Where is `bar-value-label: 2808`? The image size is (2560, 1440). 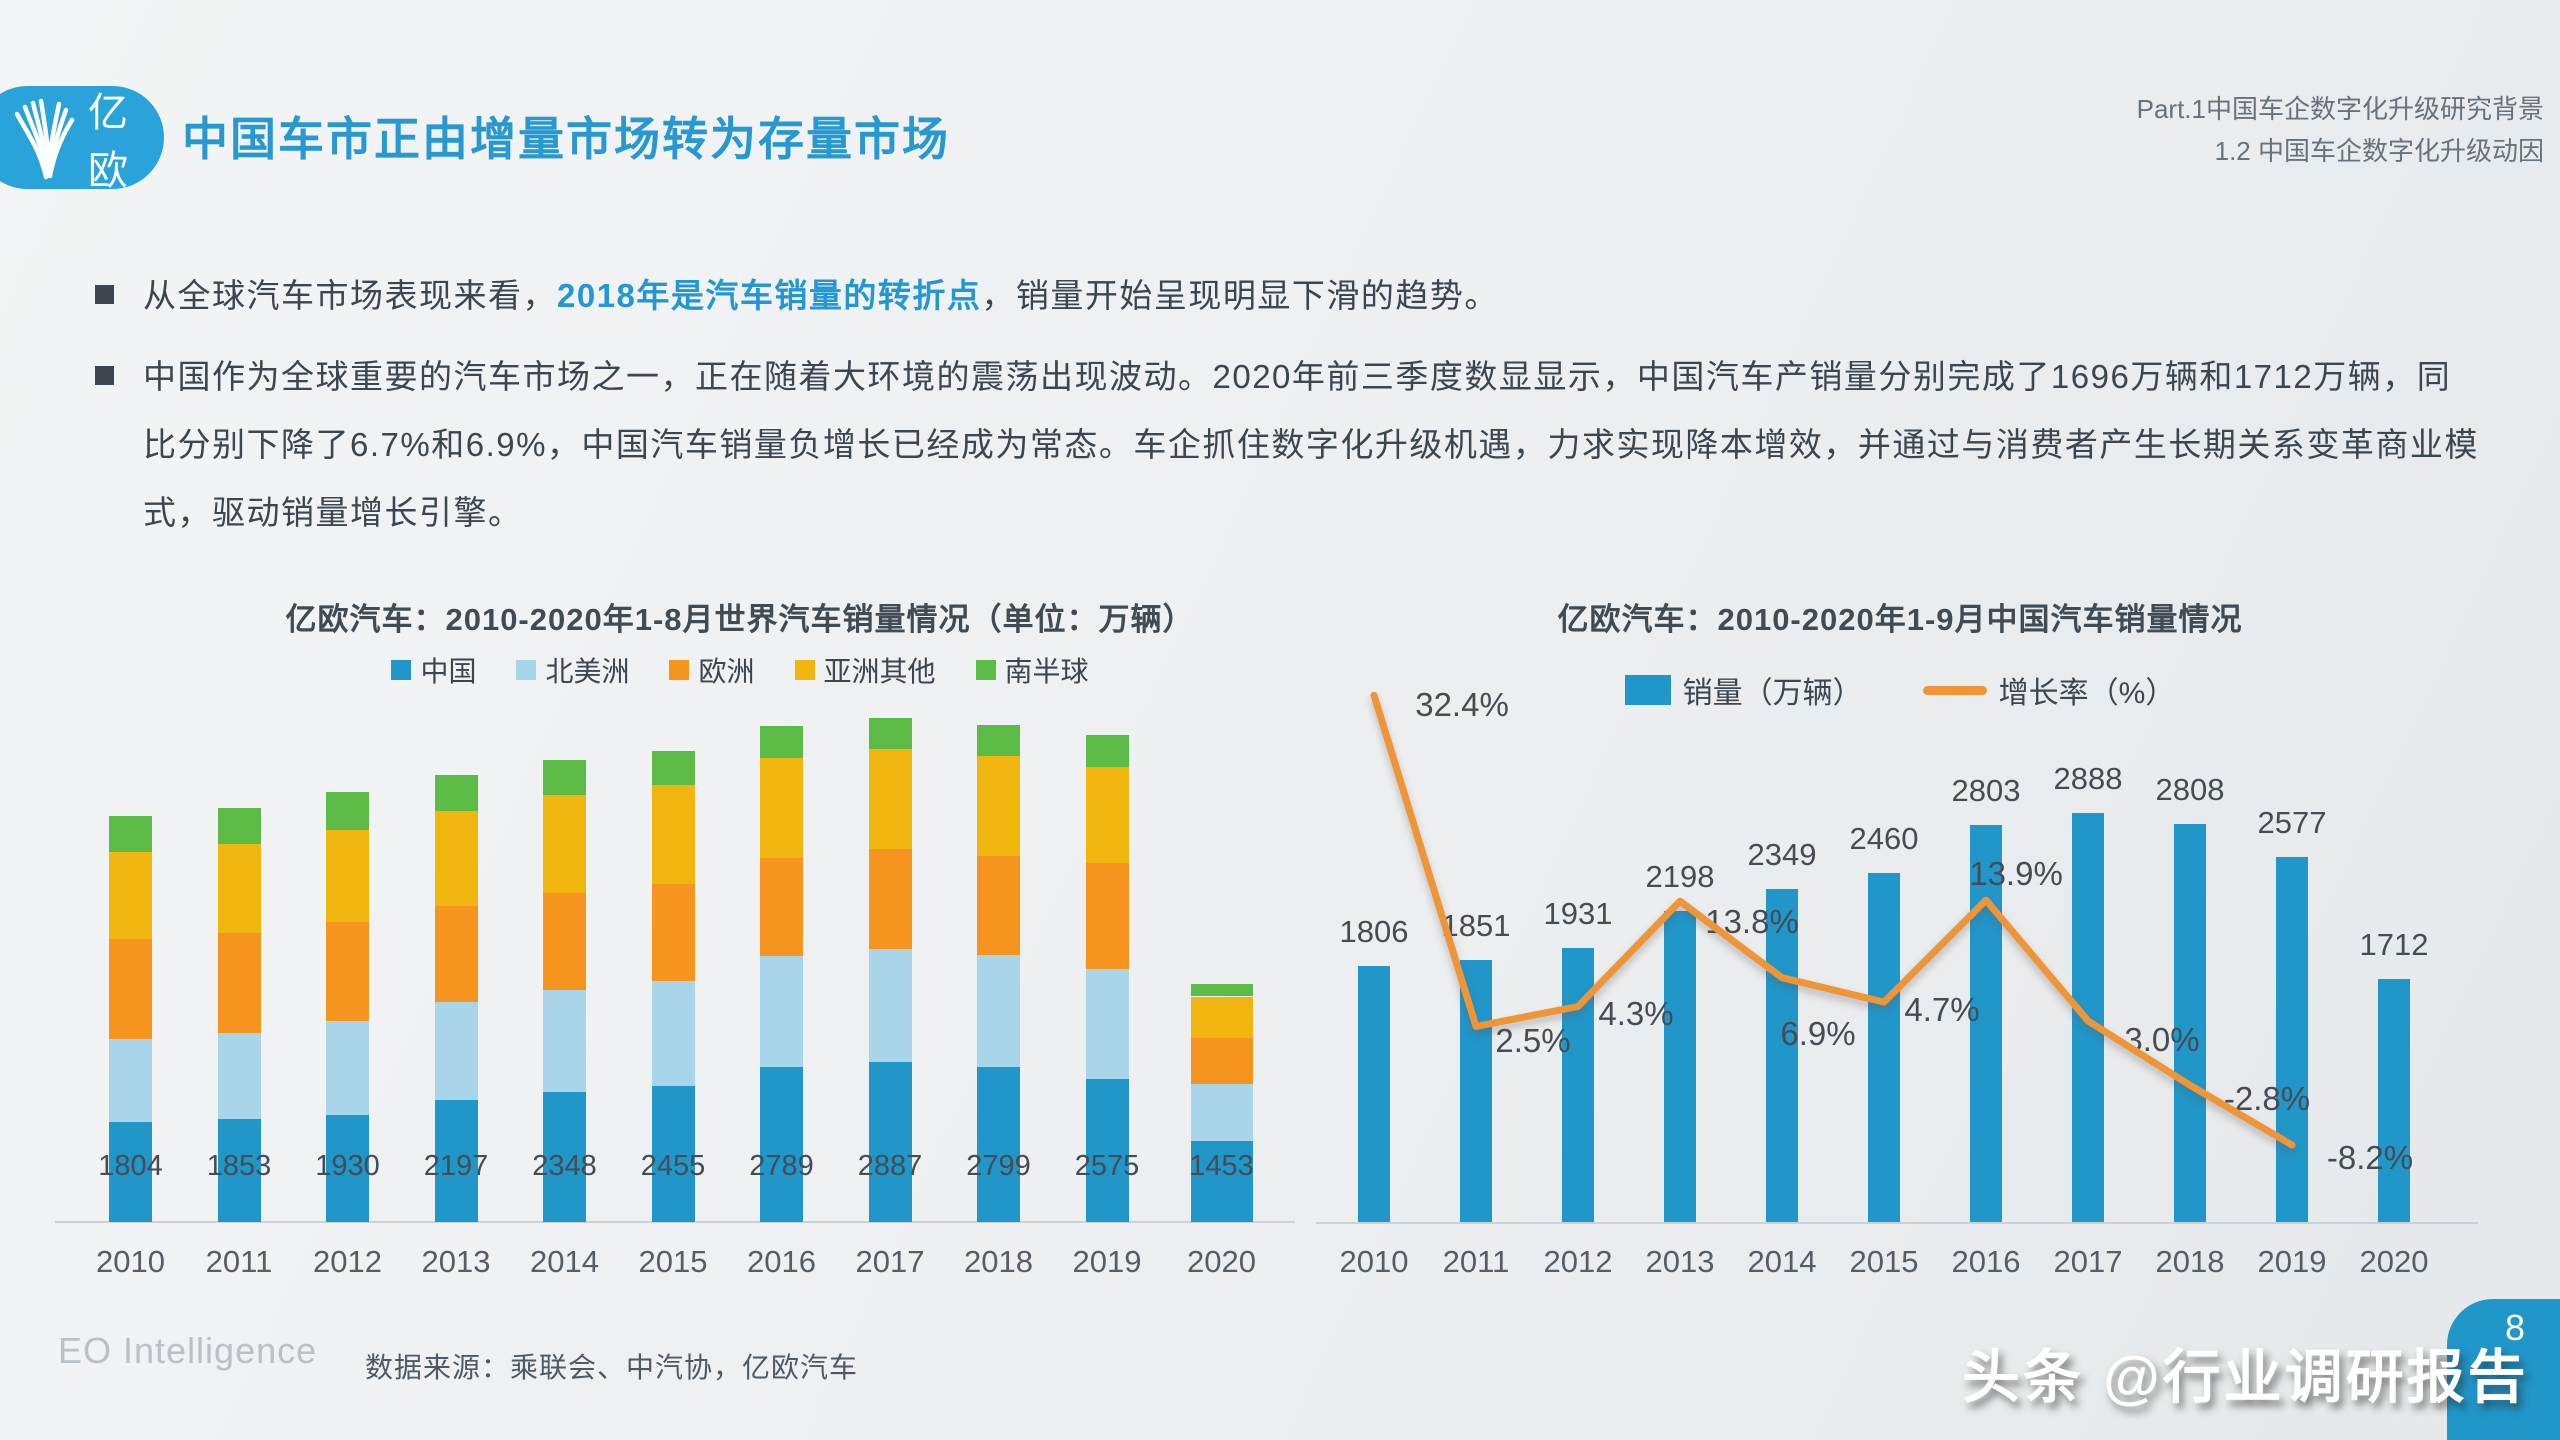 bar-value-label: 2808 is located at coordinates (2190, 790).